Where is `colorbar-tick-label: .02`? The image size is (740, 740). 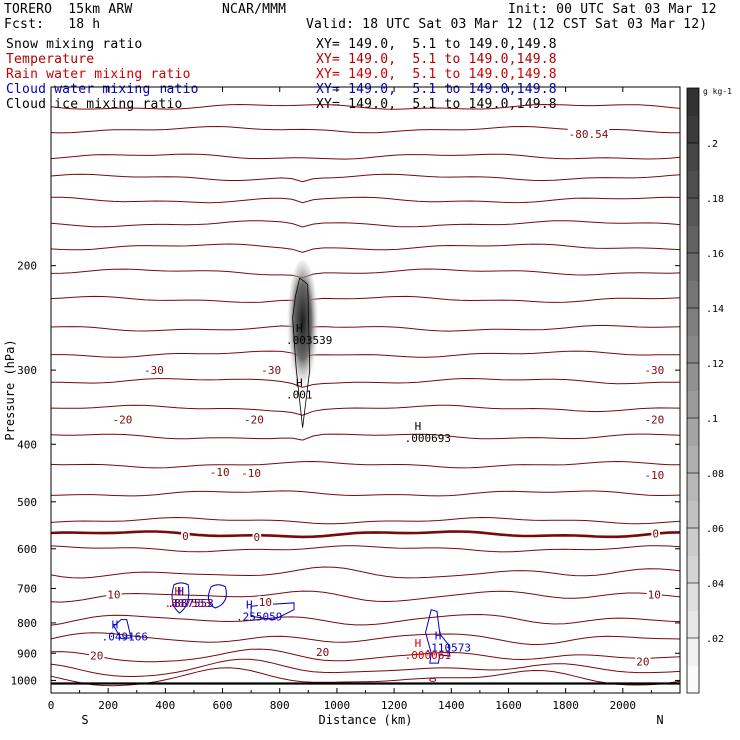 colorbar-tick-label: .02 is located at coordinates (715, 639).